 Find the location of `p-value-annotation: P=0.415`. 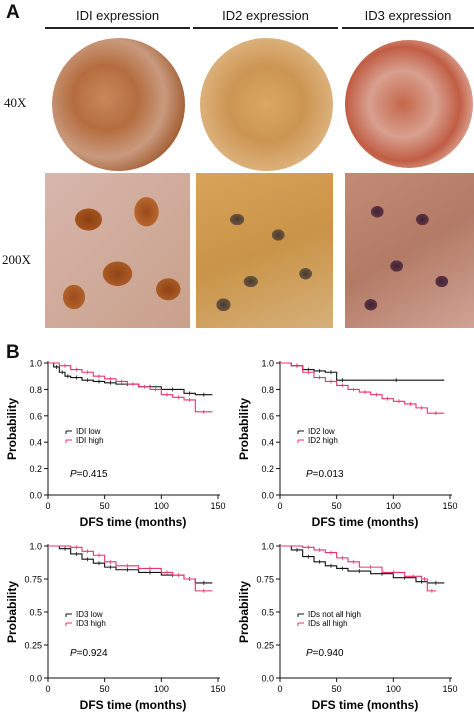

p-value-annotation: P=0.415 is located at coordinates (89, 474).